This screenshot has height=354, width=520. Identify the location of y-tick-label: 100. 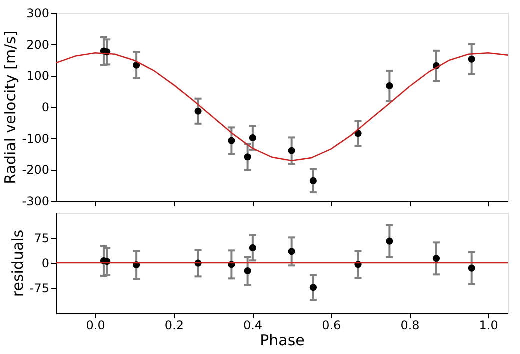
(38, 76).